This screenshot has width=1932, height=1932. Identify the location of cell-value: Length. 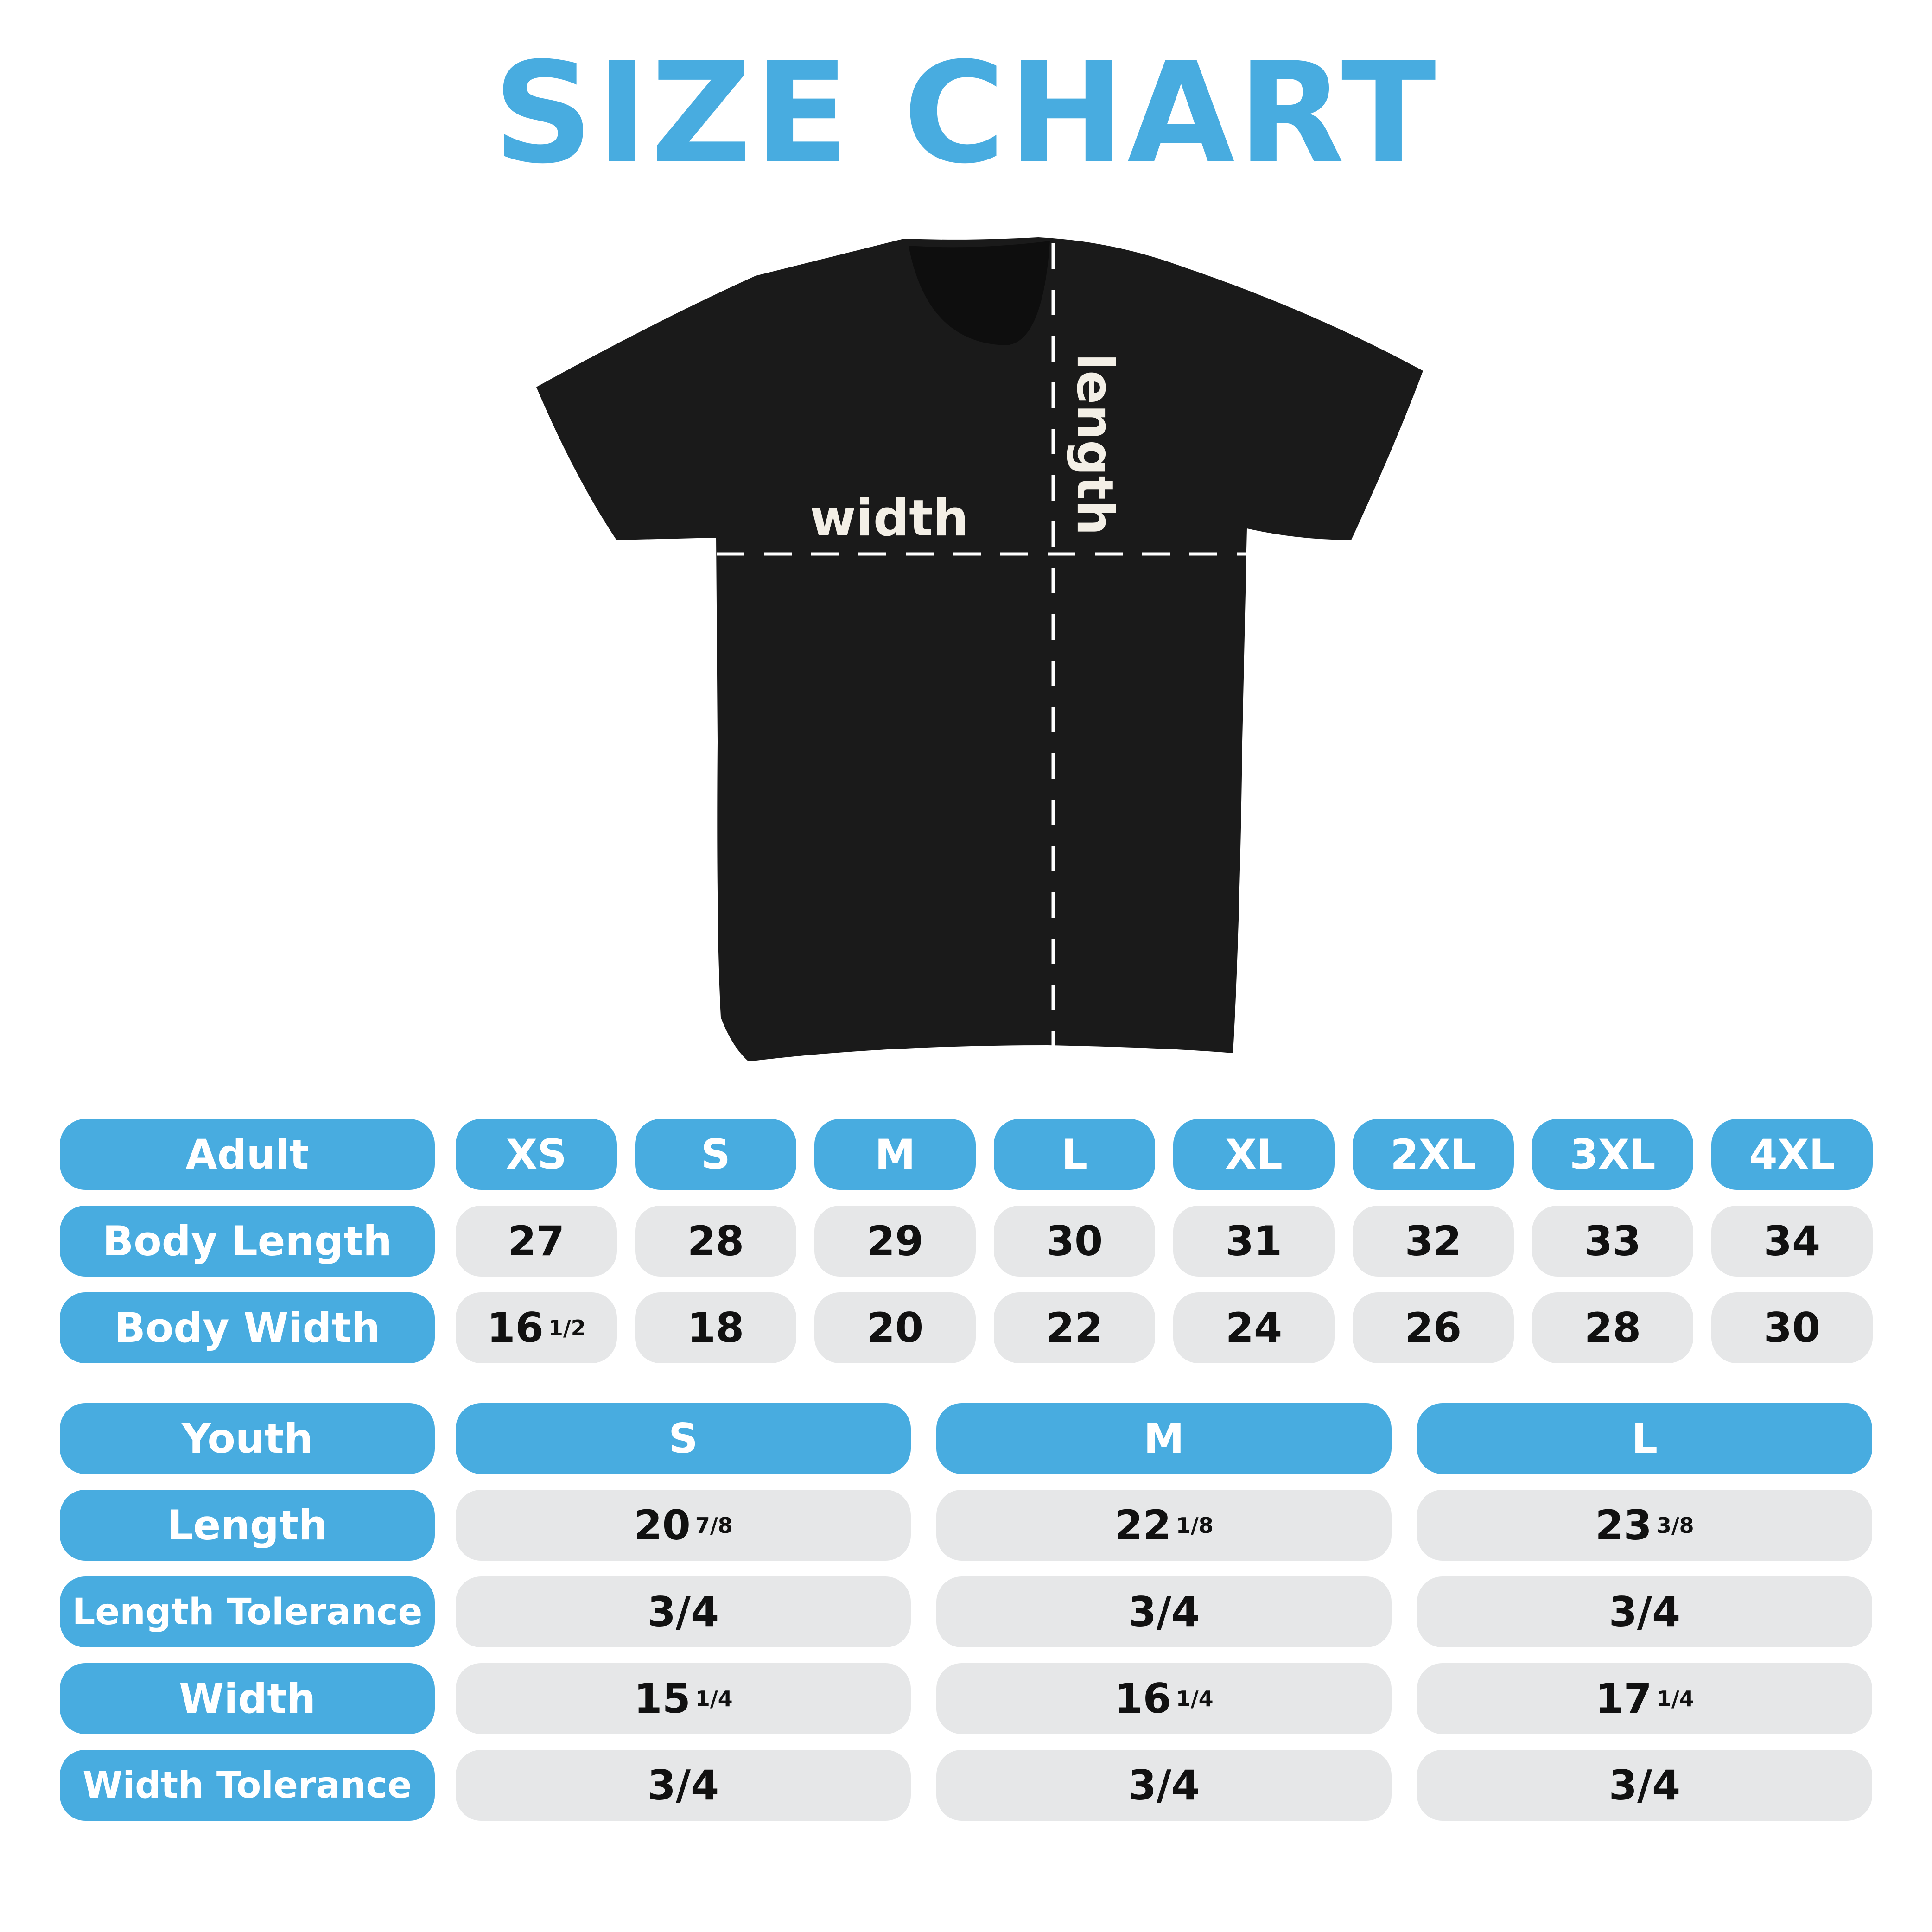
(247, 1525).